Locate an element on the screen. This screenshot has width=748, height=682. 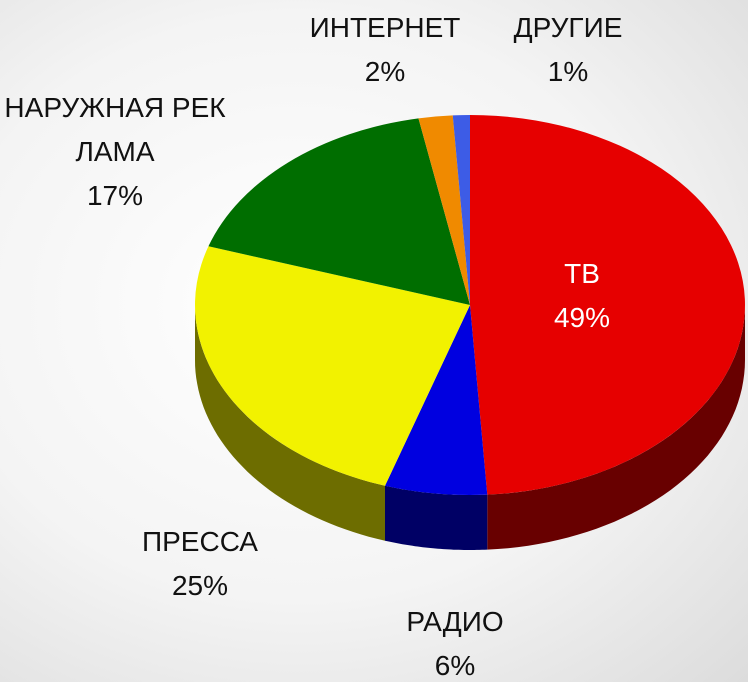
slice-label: ИНТЕРНЕТ 2% is located at coordinates (385, 50).